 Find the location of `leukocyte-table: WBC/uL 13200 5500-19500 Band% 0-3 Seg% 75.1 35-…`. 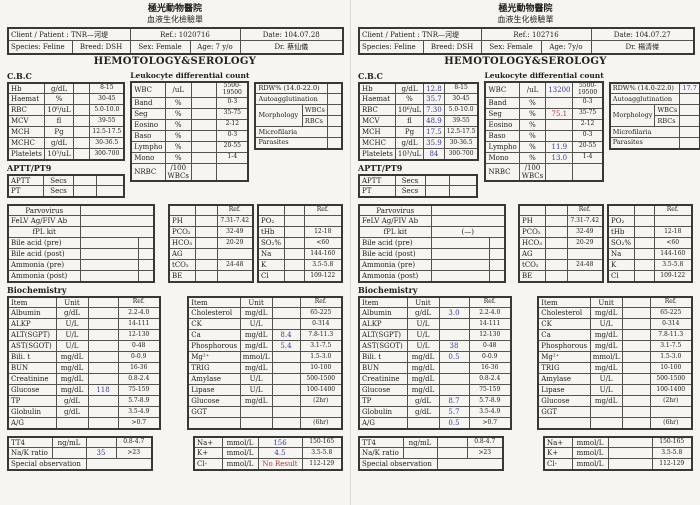

leukocyte-table: WBC/uL 13200 5500-19500 Band% 0-3 Seg% 75.1 35-… is located at coordinates (544, 131).